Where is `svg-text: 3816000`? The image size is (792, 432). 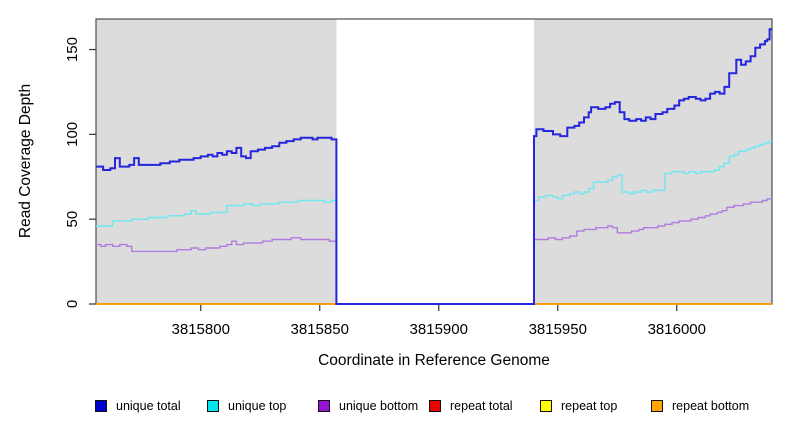
svg-text: 3816000 is located at coordinates (677, 329).